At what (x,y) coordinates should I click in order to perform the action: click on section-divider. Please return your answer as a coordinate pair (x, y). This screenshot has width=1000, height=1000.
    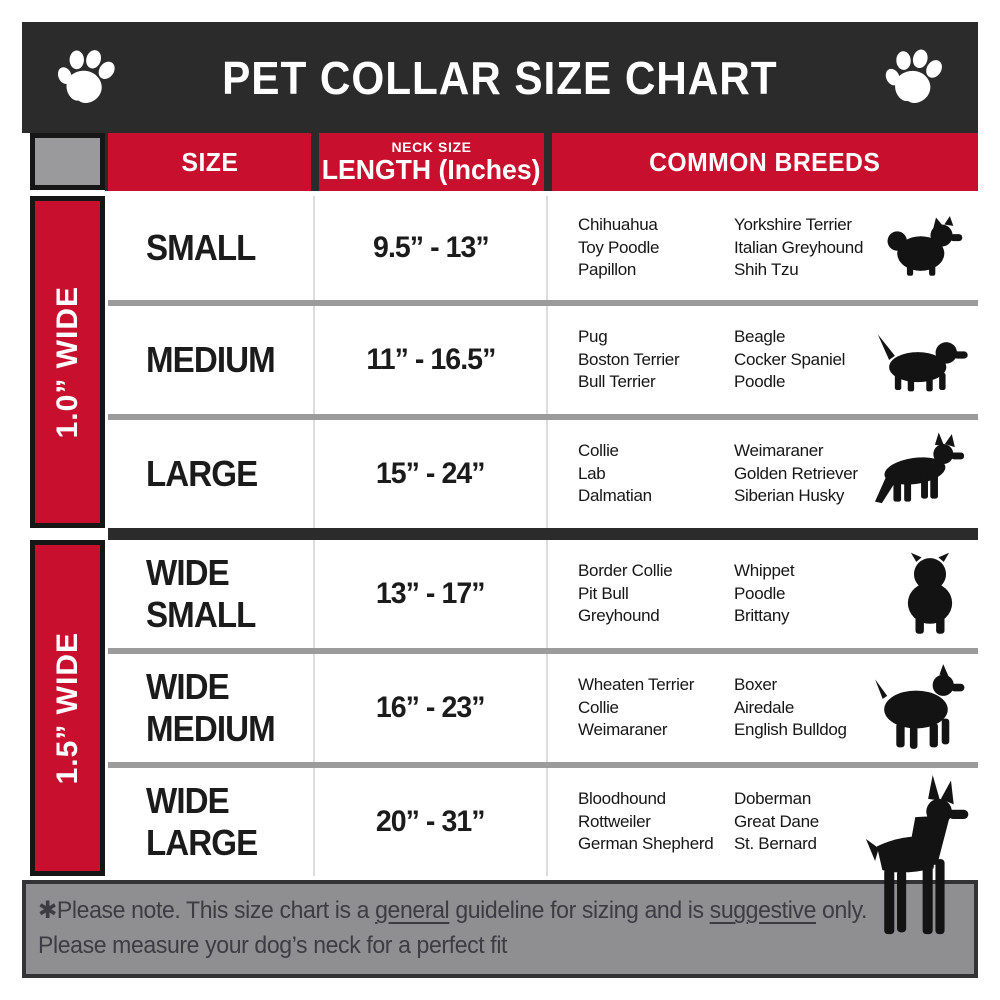
    Looking at the image, I should click on (543, 534).